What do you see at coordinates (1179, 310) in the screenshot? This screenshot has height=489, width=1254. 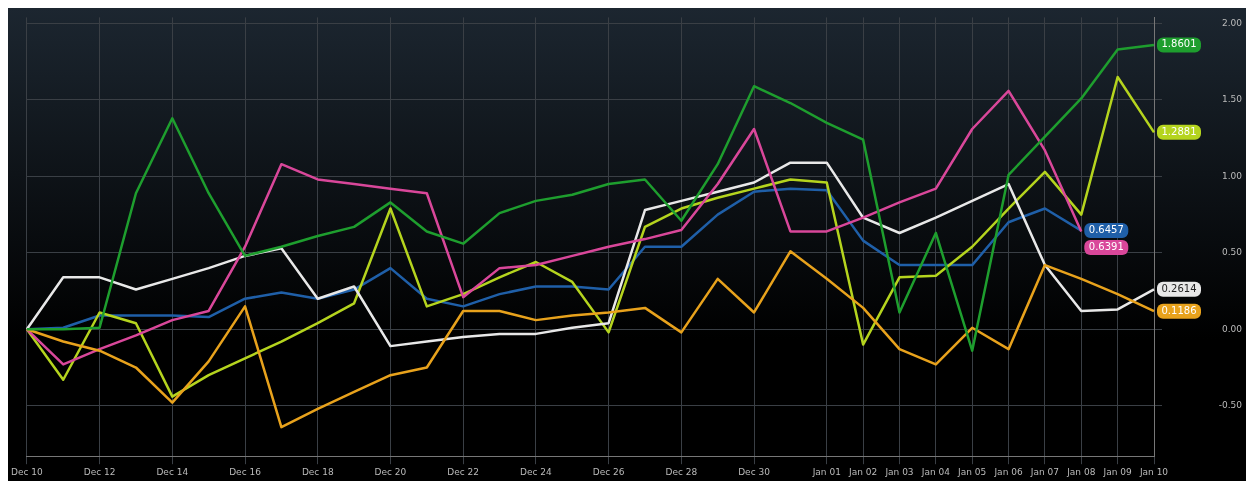 I see `data-label: 0.1186` at bounding box center [1179, 310].